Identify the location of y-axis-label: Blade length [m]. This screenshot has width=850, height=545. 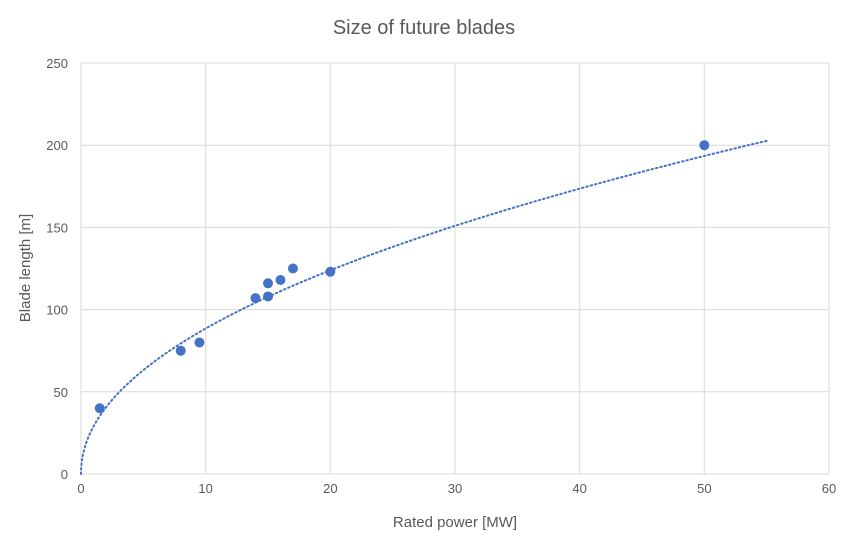
(25, 268).